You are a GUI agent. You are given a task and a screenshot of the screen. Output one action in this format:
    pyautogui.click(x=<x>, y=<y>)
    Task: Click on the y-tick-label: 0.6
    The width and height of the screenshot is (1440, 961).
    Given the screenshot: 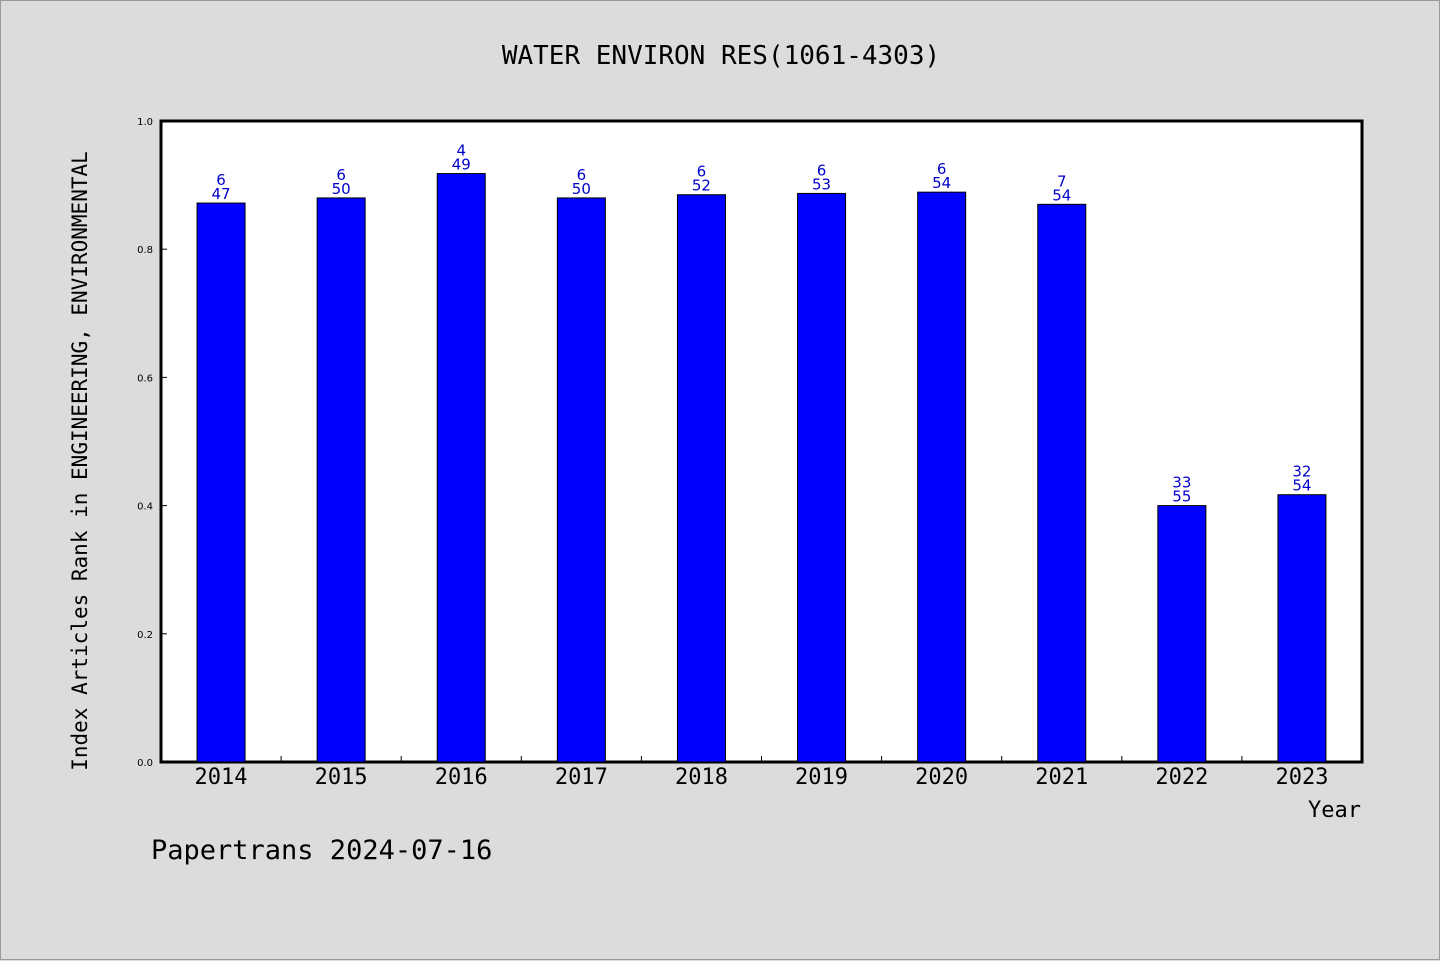 What is the action you would take?
    pyautogui.click(x=145, y=378)
    